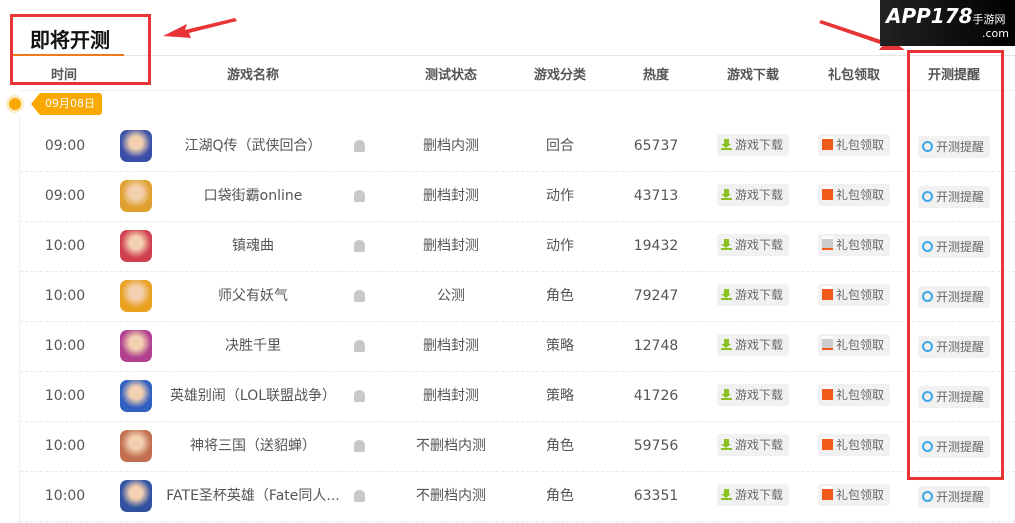 This screenshot has width=1015, height=523. Describe the element at coordinates (517, 296) in the screenshot. I see `table-row: 10:00 师父有妖气 公测 角色 79247 游戏下载 礼包领取 开测提醒` at that location.